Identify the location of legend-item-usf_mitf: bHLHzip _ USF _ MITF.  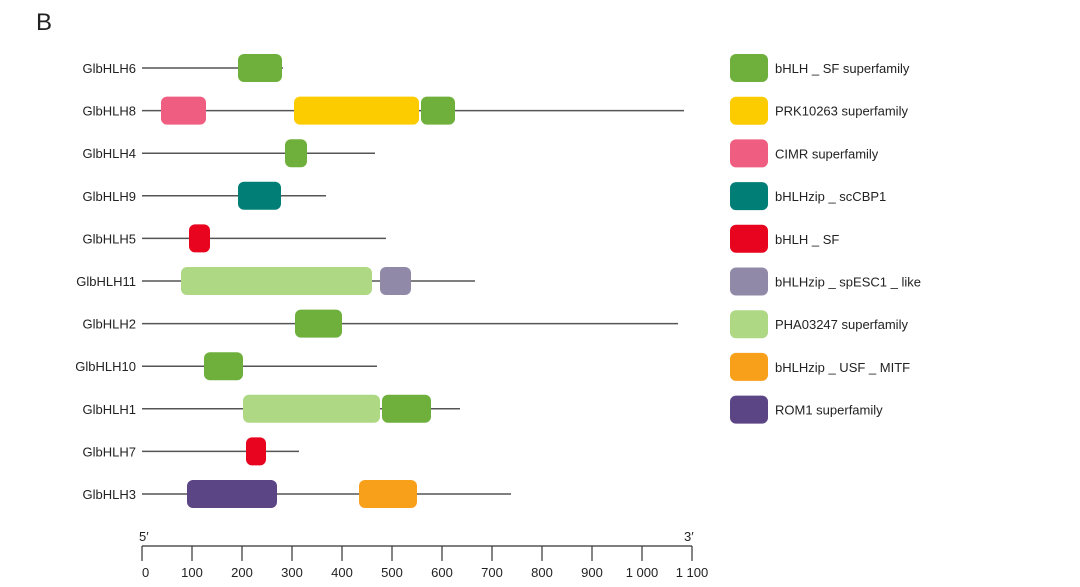
(820, 366).